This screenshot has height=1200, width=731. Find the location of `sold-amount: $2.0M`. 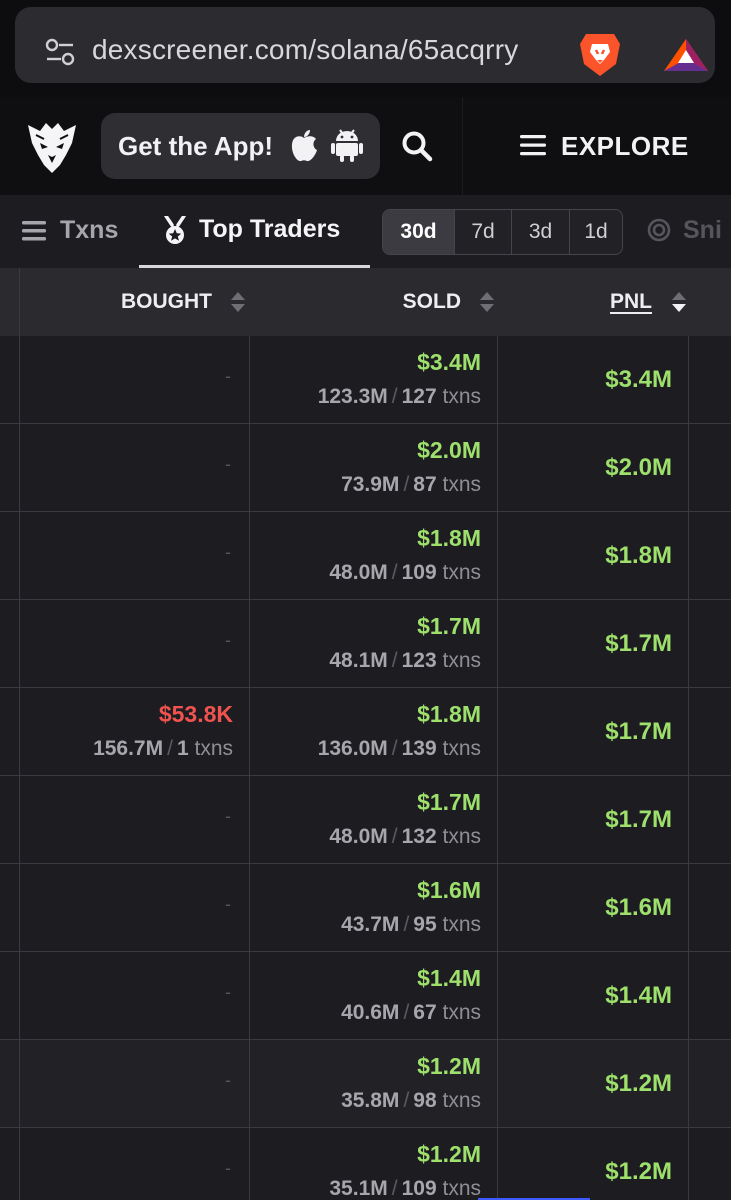

sold-amount: $2.0M is located at coordinates (449, 450).